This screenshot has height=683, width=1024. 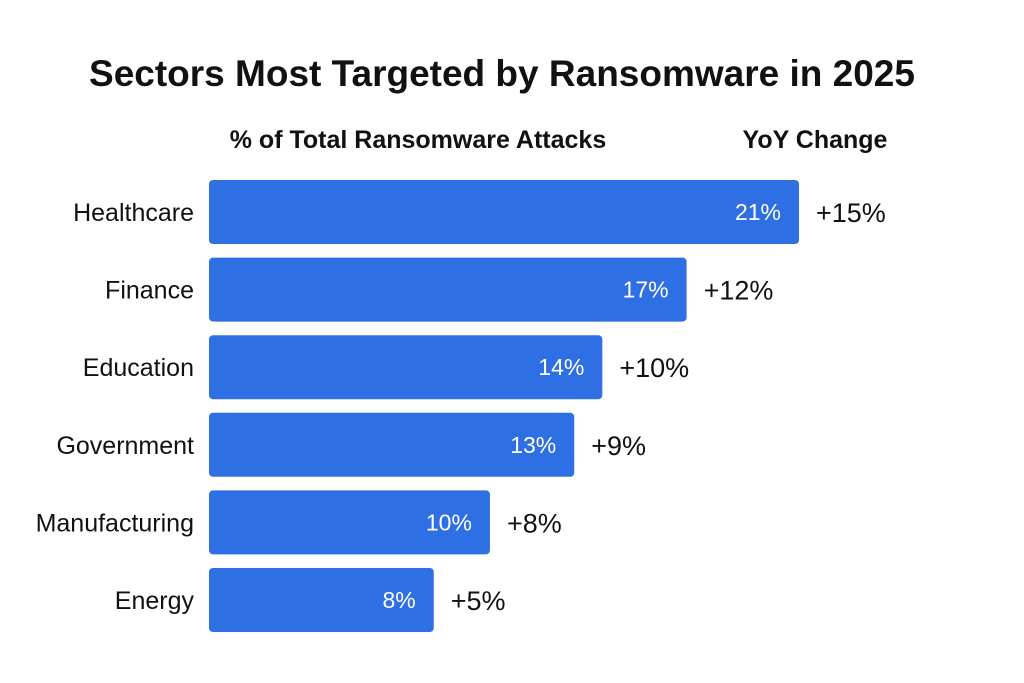 I want to click on yoy-change-label: +5%, so click(x=478, y=601).